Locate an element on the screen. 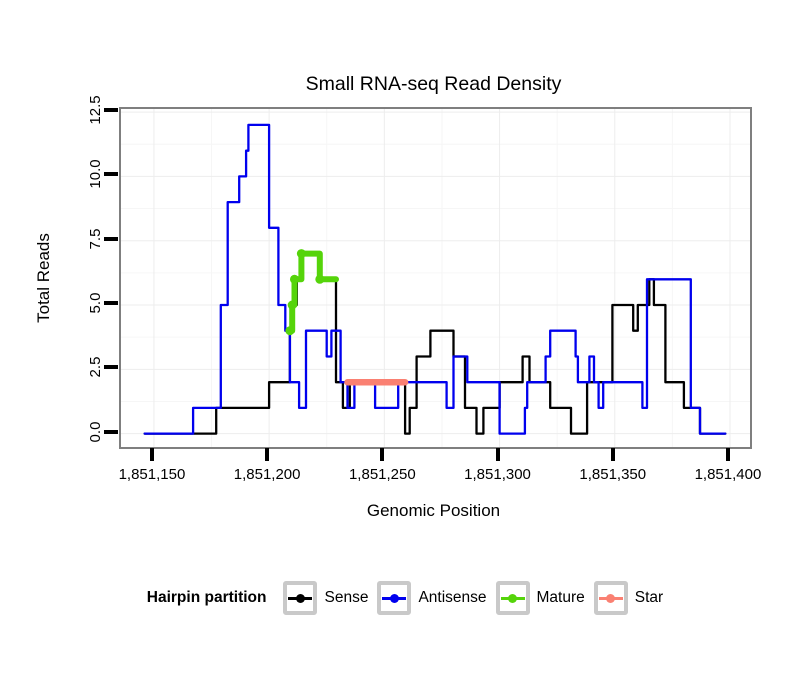  x-axis-tick-label: 1,851,200 is located at coordinates (267, 474).